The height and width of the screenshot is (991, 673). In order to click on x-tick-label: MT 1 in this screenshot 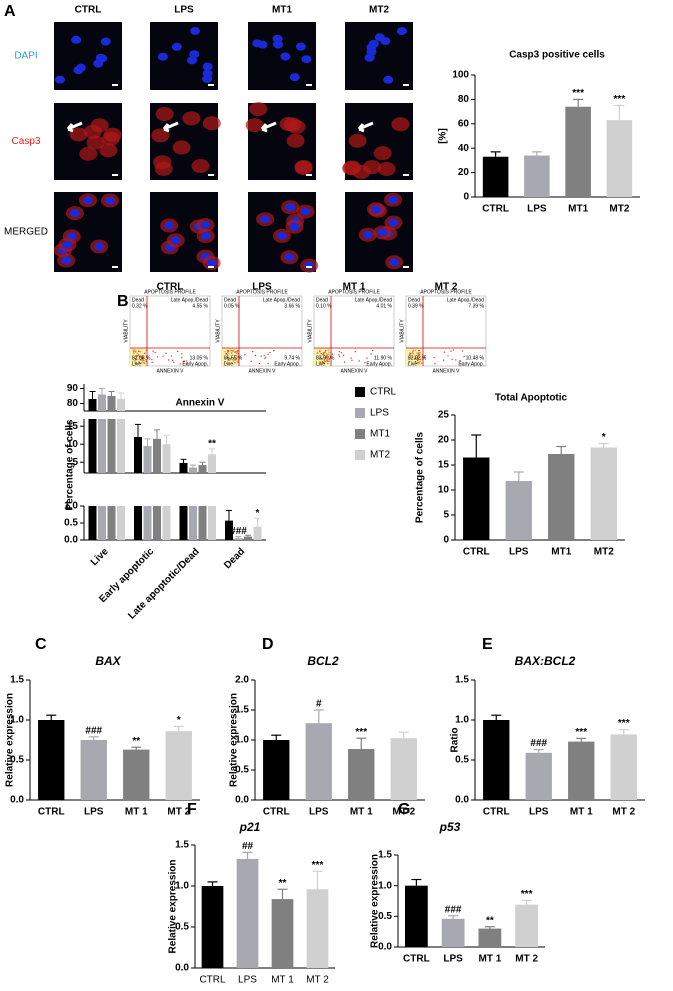, I will do `click(581, 812)`.